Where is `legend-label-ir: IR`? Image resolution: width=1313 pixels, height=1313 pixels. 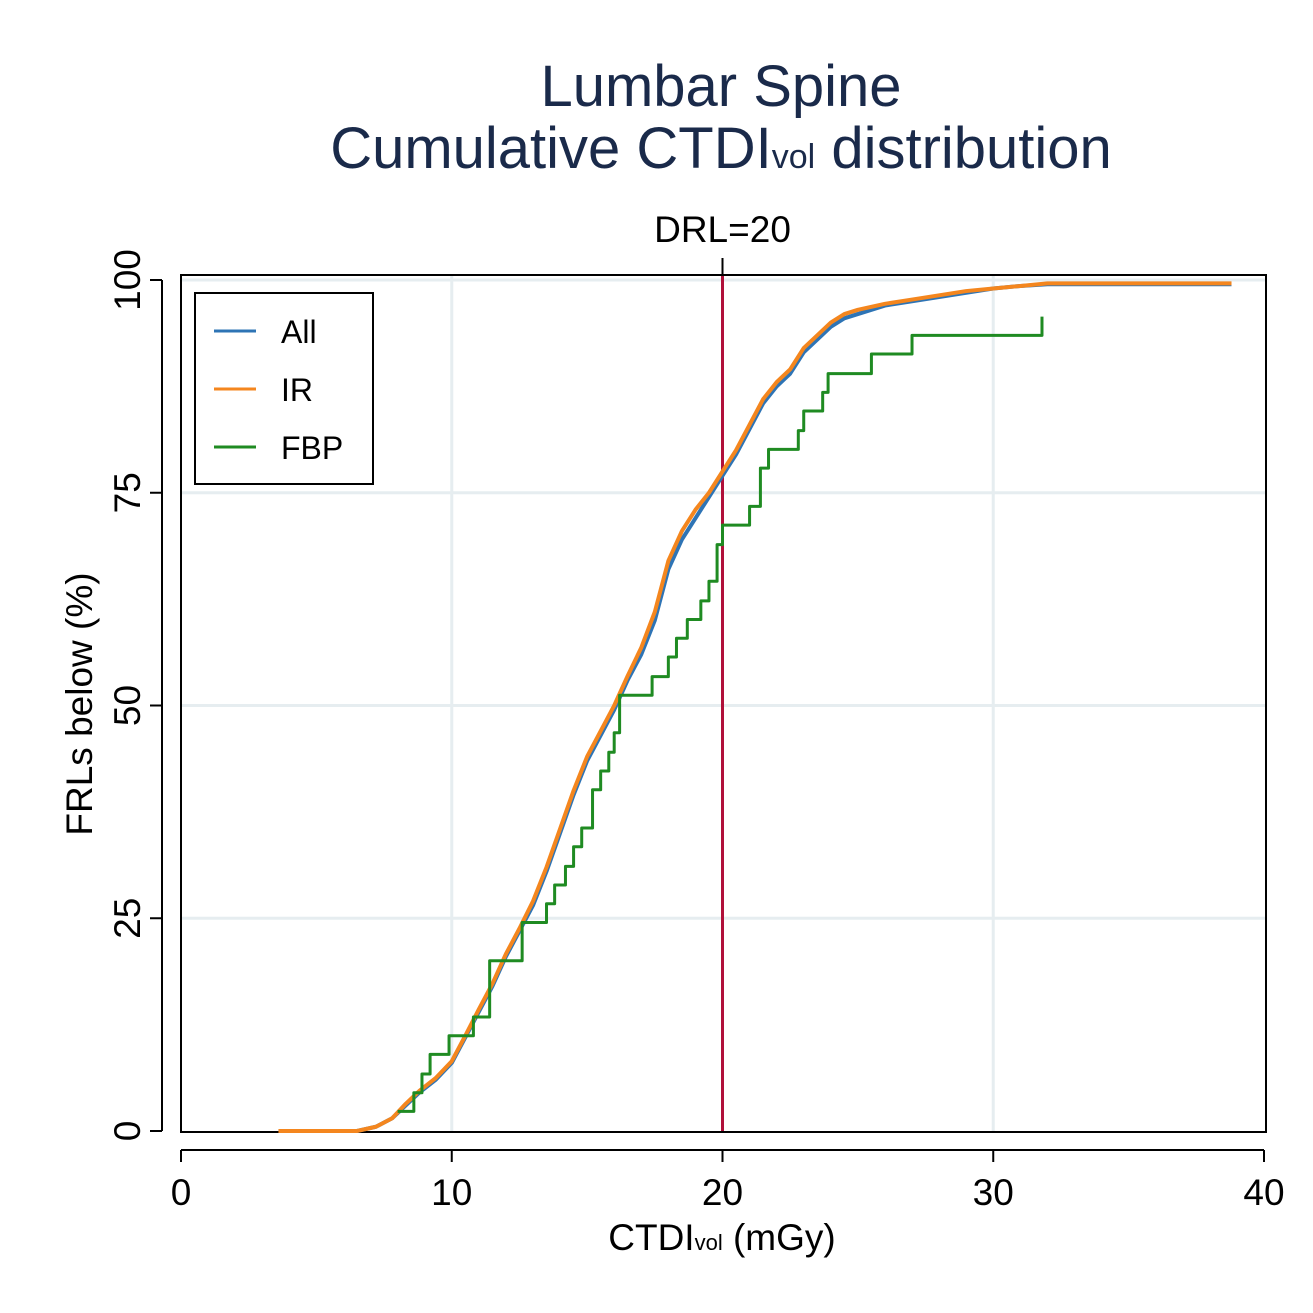
legend-label-ir: IR is located at coordinates (297, 390).